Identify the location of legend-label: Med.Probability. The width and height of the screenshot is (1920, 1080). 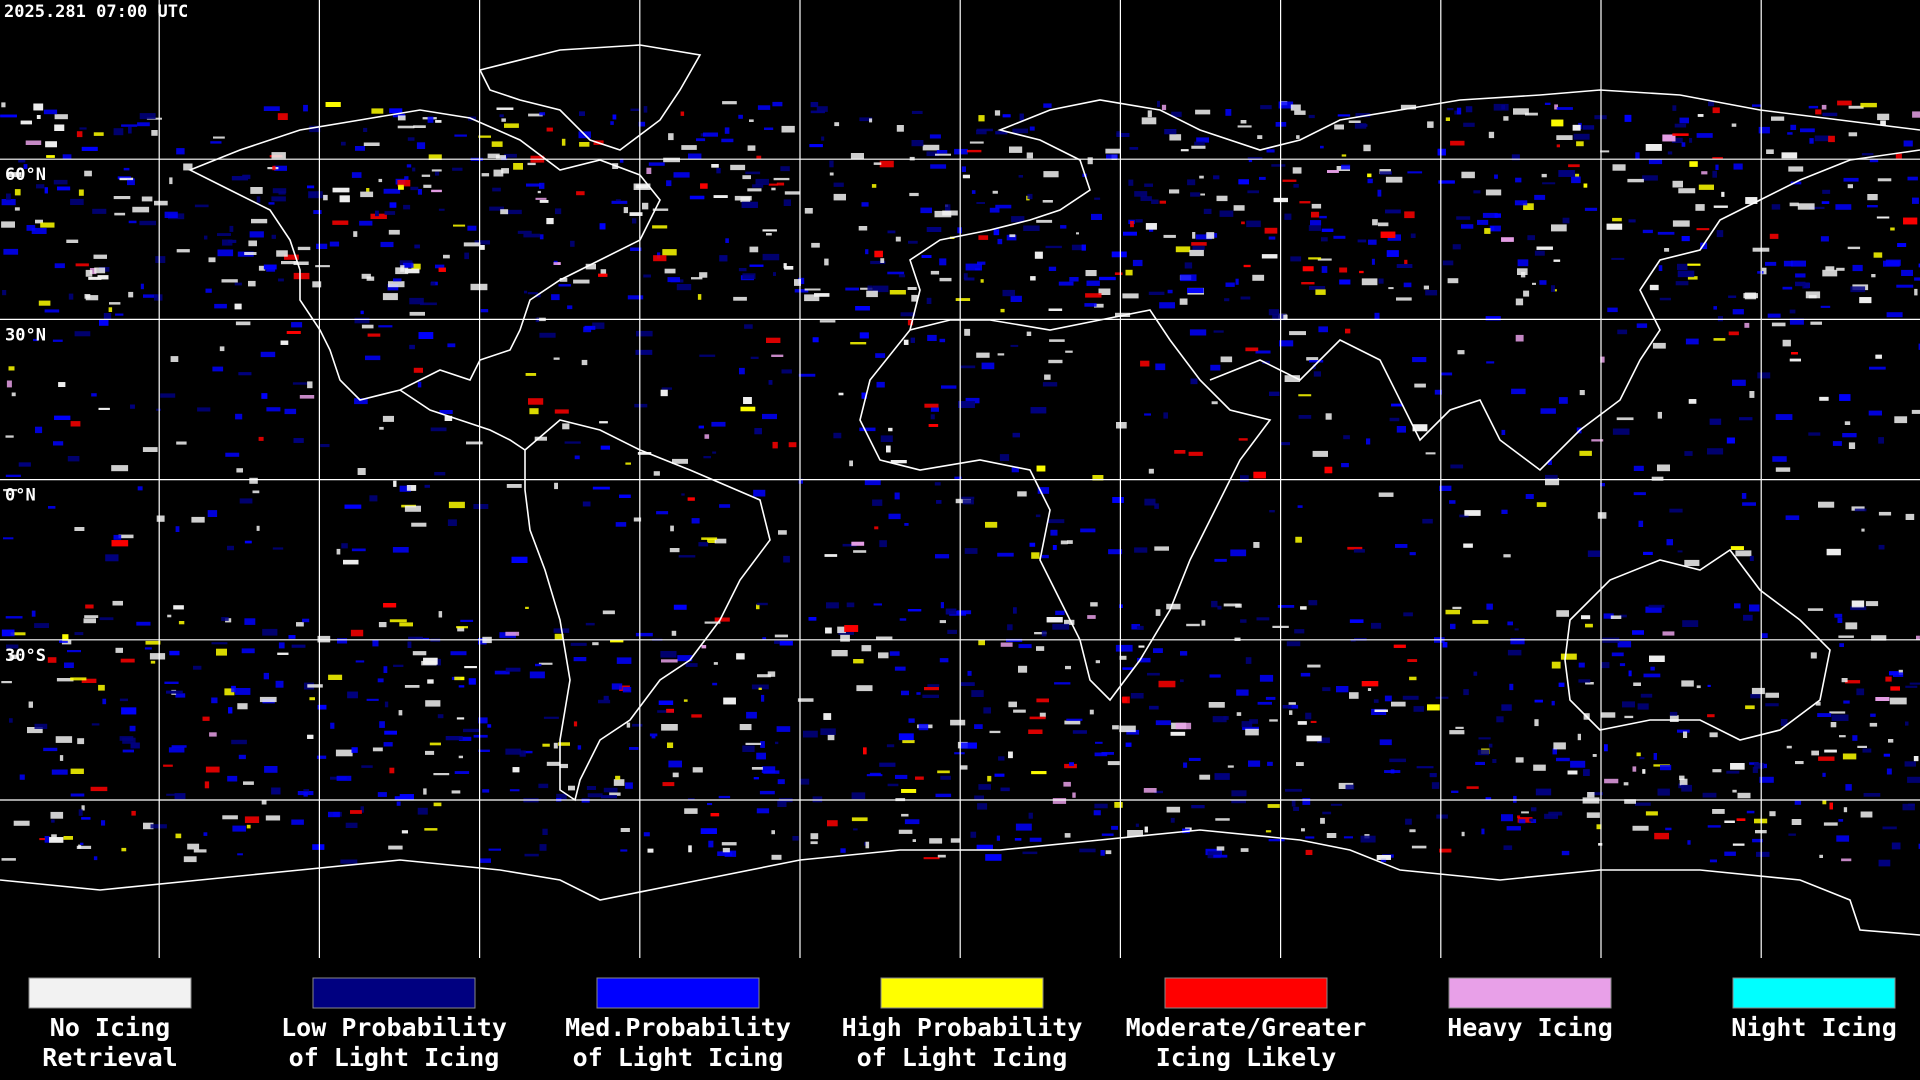
(678, 1027).